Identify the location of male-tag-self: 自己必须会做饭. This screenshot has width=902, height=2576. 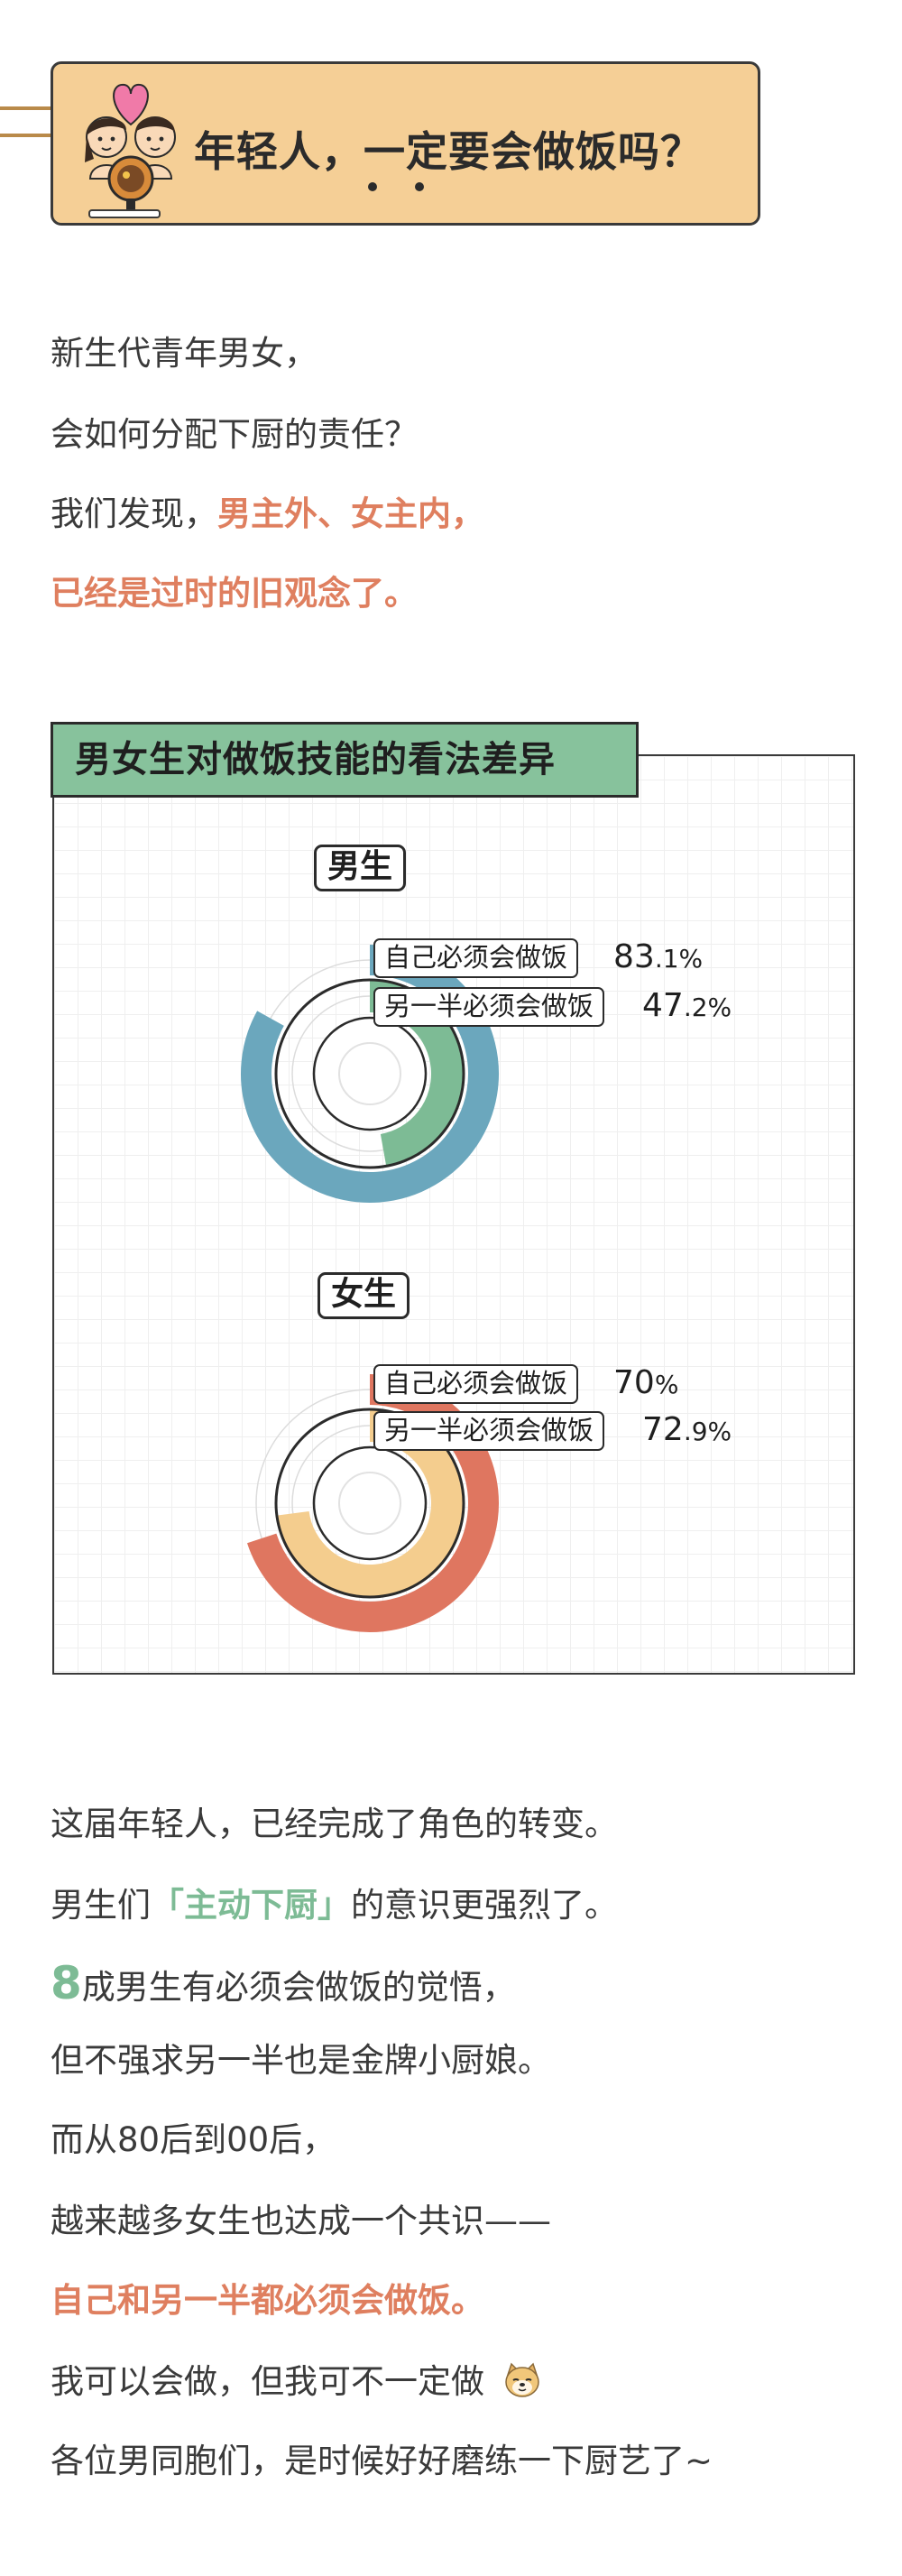
(476, 958).